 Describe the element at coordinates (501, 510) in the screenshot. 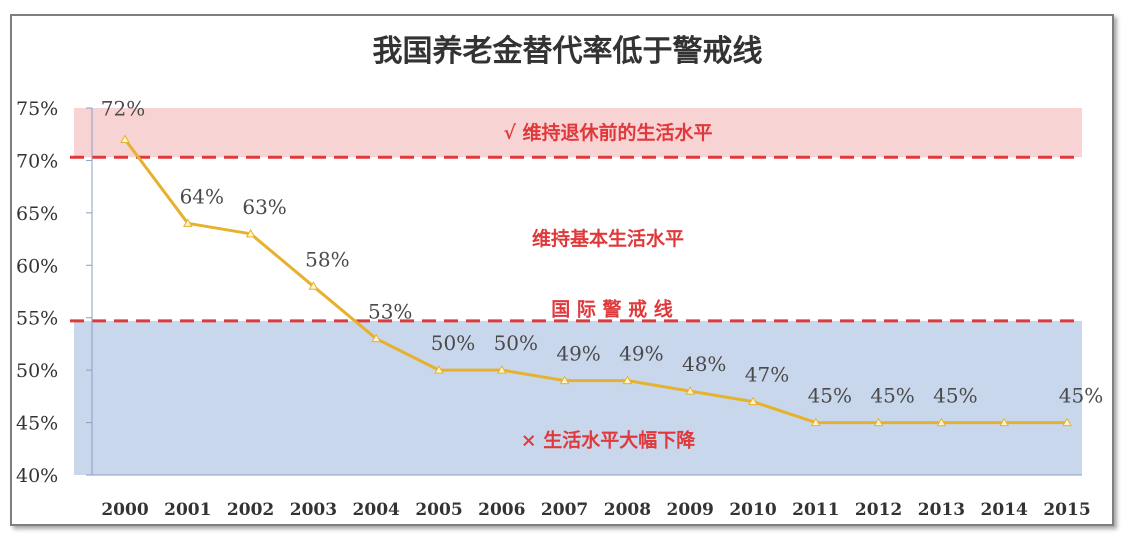

I see `x-tick-label: 2006` at that location.